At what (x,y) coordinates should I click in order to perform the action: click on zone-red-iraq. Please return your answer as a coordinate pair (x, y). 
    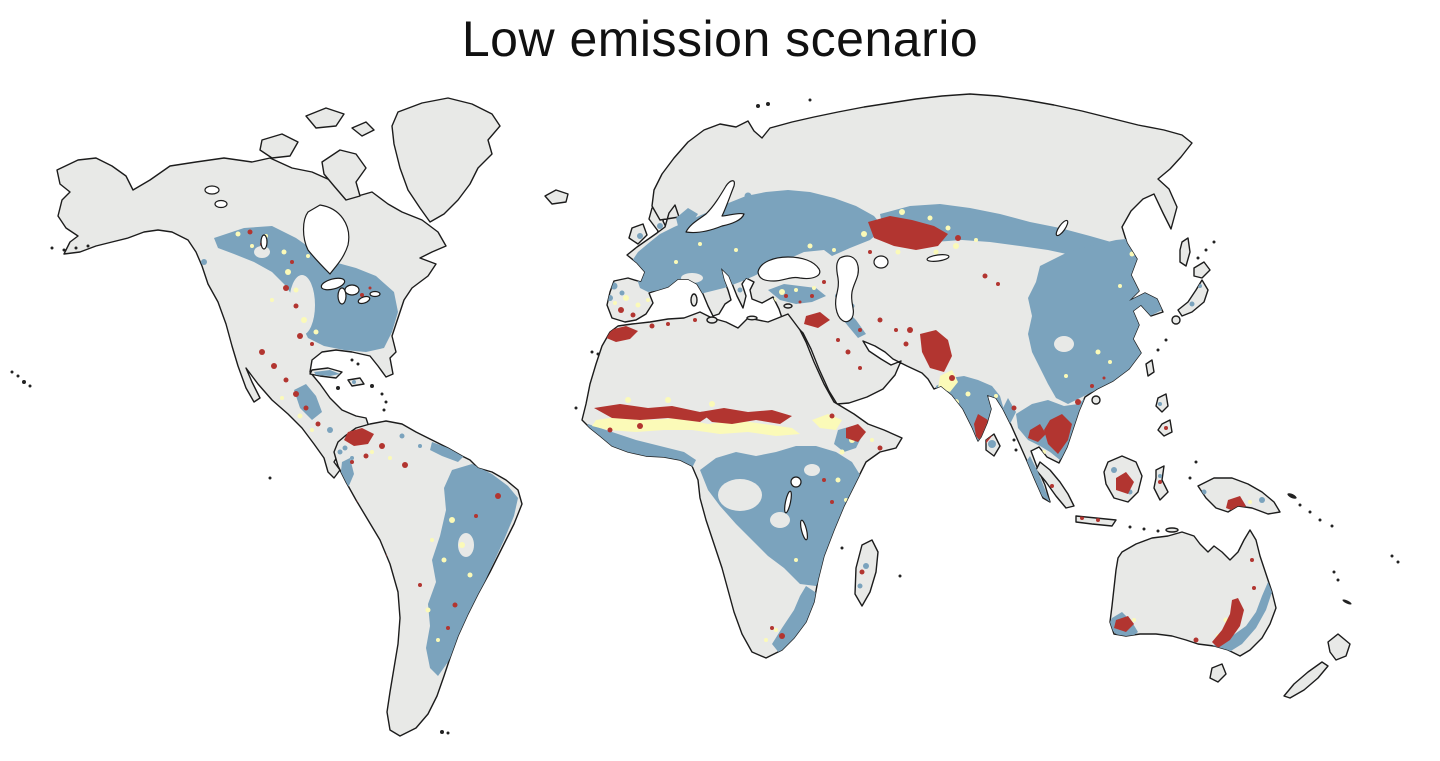
    Looking at the image, I should click on (817, 320).